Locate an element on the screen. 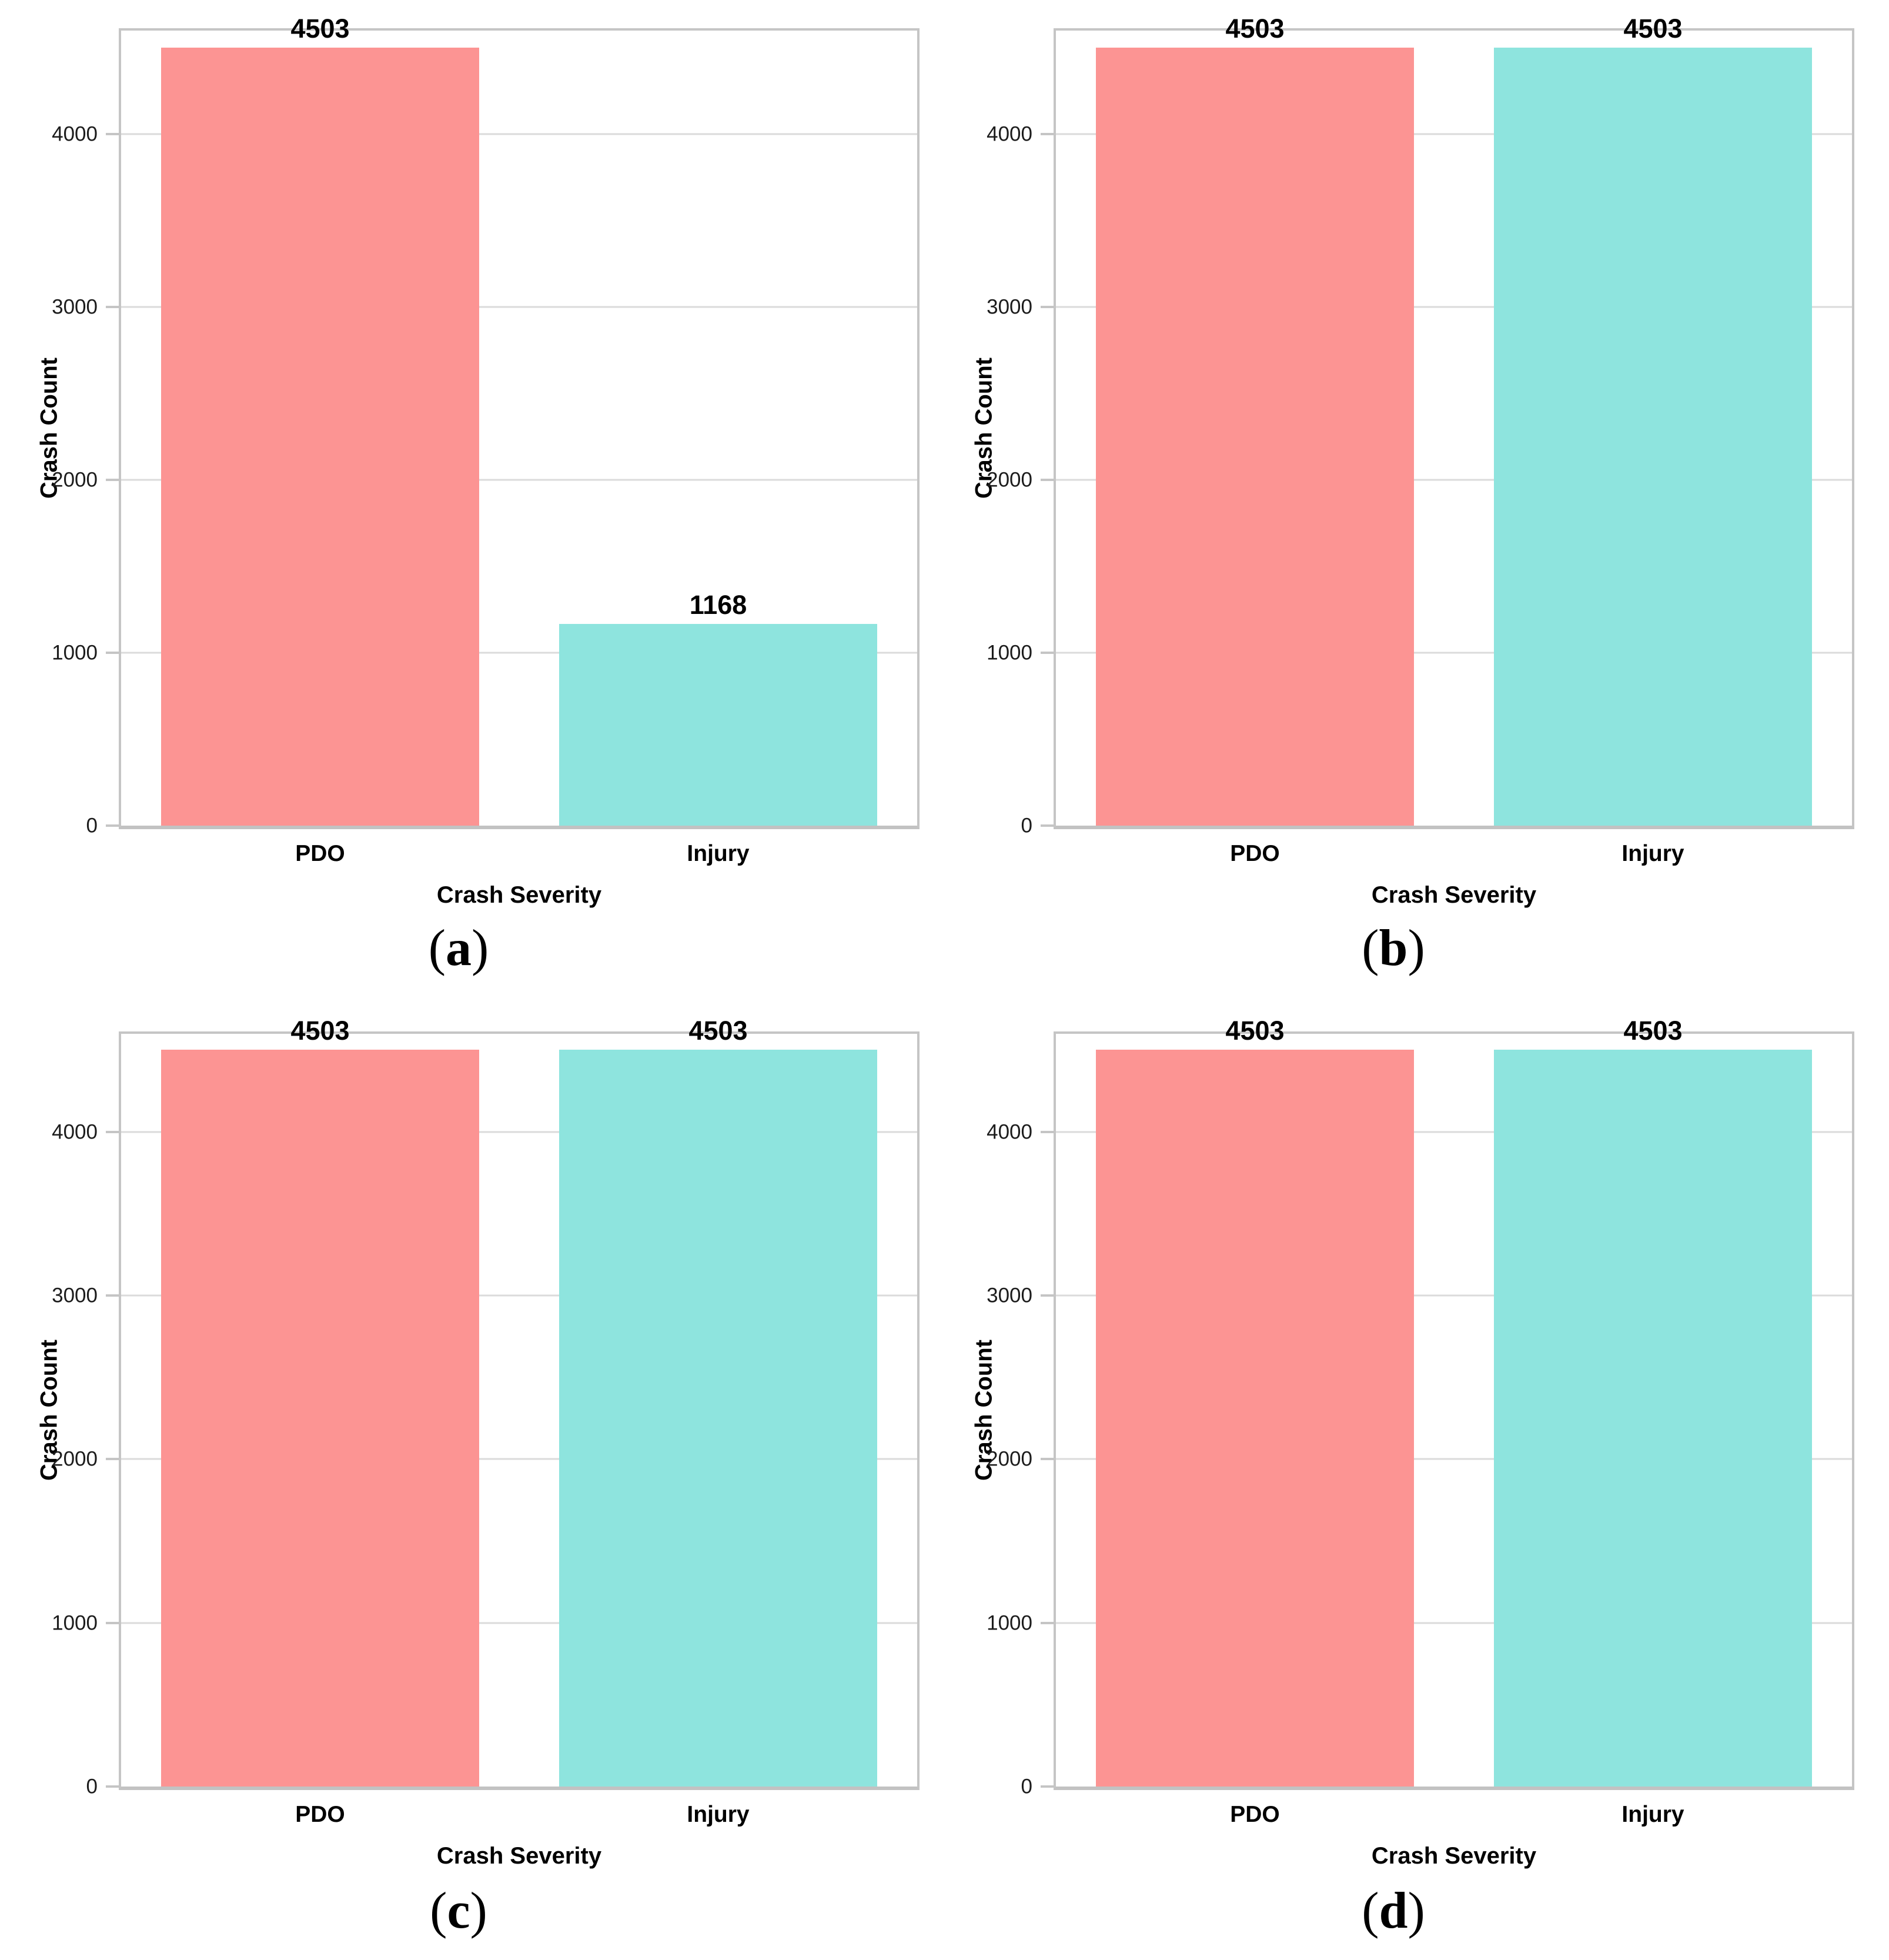 The width and height of the screenshot is (1889, 1960). caption-d: (d) is located at coordinates (1393, 1911).